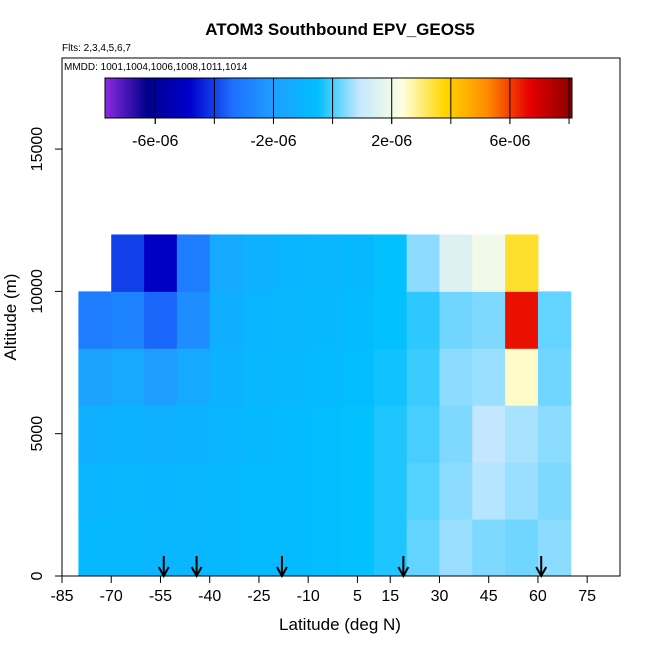 This screenshot has height=655, width=650. What do you see at coordinates (61, 596) in the screenshot?
I see `x-tick-label: -85` at bounding box center [61, 596].